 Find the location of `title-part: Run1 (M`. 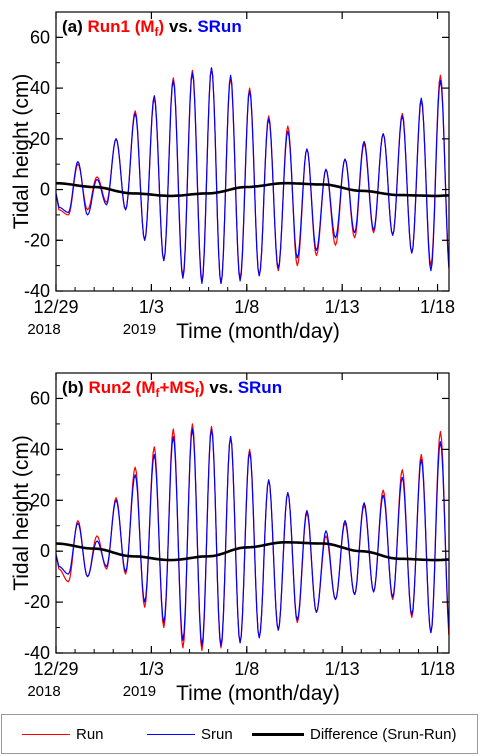

title-part: Run1 (M is located at coordinates (121, 26).